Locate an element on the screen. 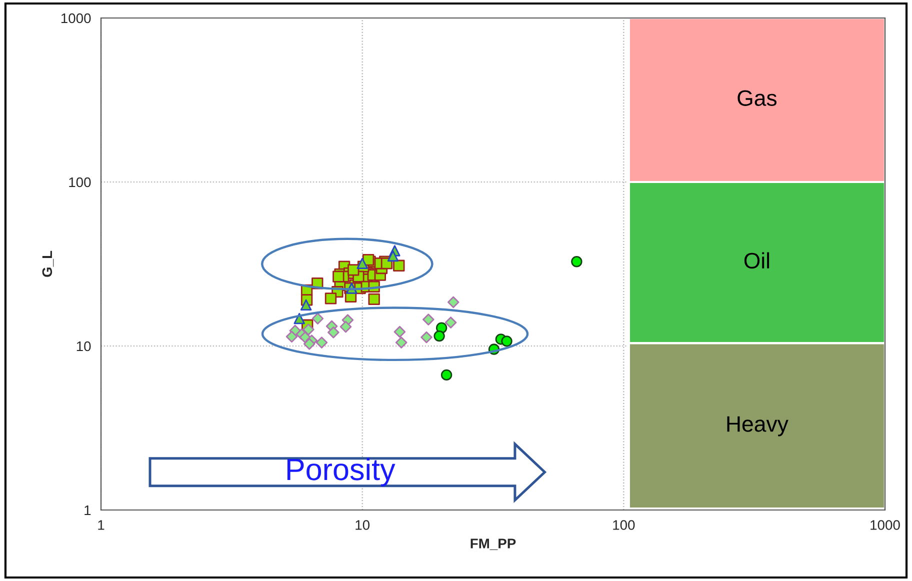 The image size is (912, 581). x-tick-label: 1 is located at coordinates (101, 525).